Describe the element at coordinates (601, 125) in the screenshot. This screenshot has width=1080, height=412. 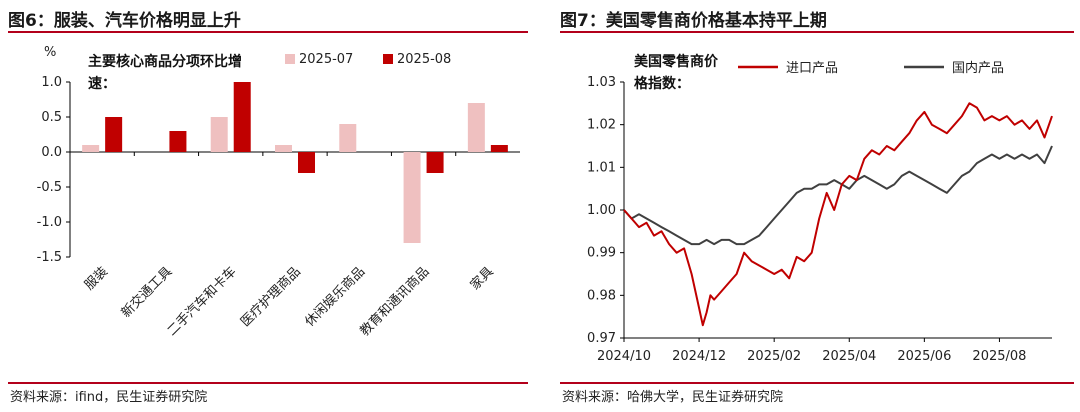
I see `y-tick-label: 1.02` at that location.